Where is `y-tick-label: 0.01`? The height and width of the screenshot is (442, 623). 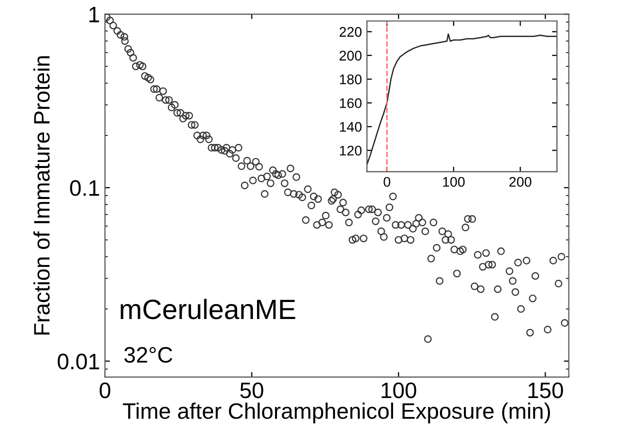
y-tick-label: 0.01 is located at coordinates (79, 362).